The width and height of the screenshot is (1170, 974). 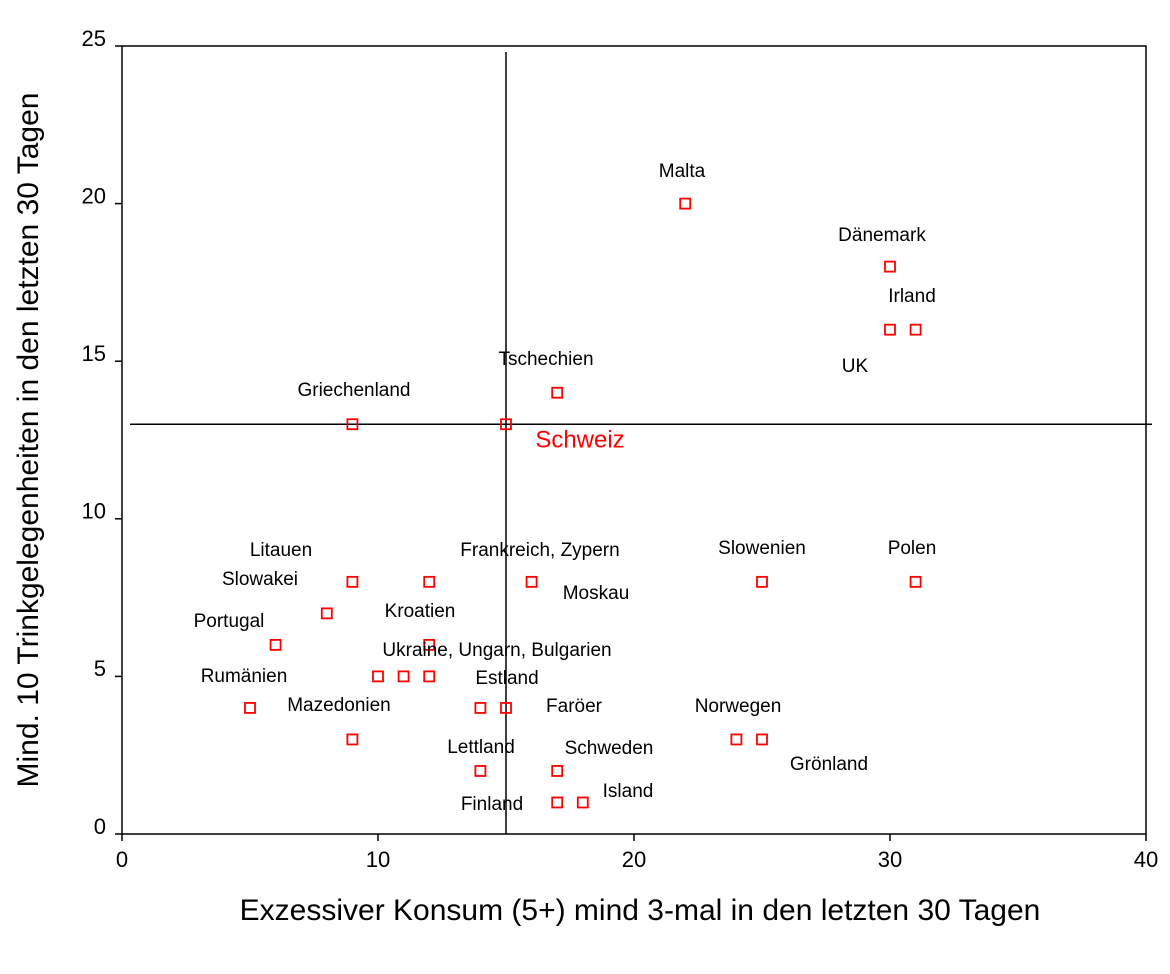 I want to click on annotation: Griechenland, so click(x=353, y=390).